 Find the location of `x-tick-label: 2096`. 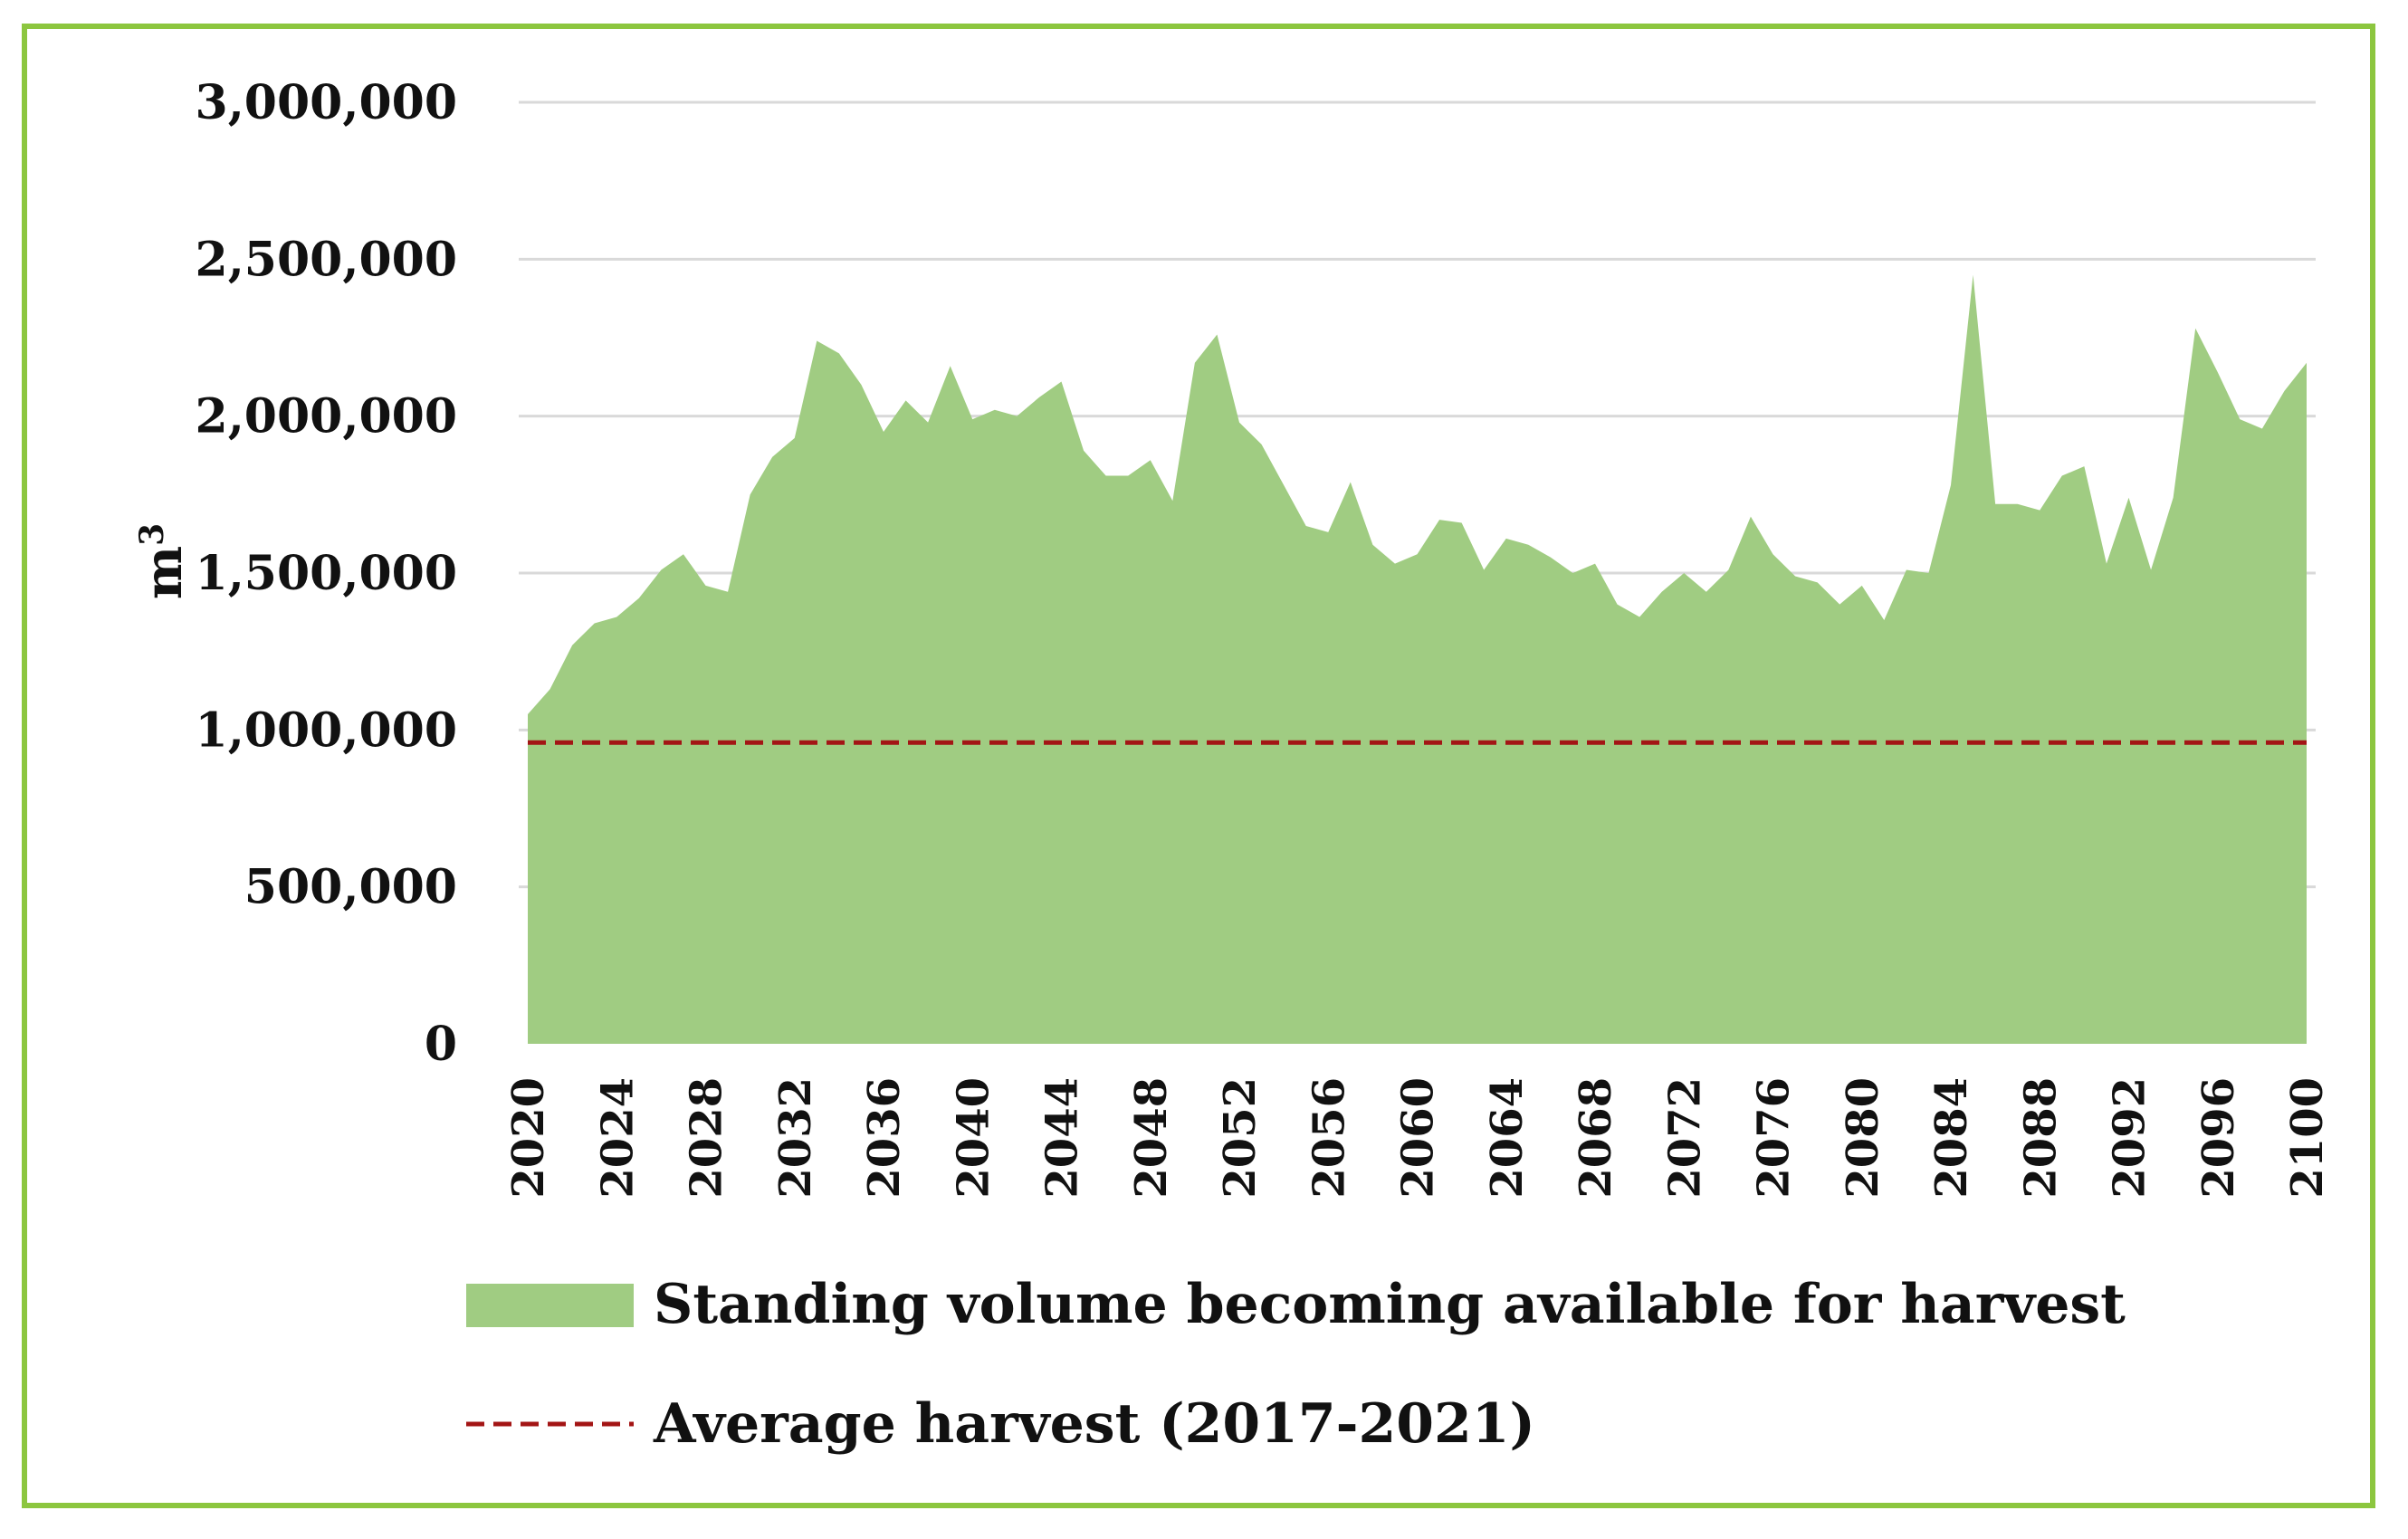

x-tick-label: 2096 is located at coordinates (2218, 1138).